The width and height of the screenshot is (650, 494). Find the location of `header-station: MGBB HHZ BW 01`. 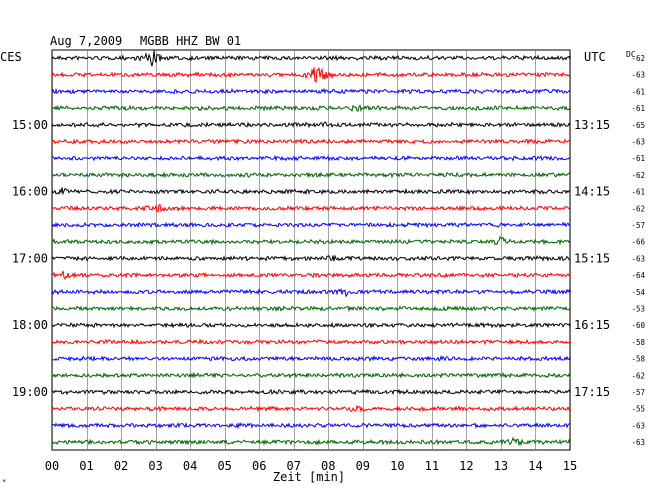

header-station: MGBB HHZ BW 01 is located at coordinates (190, 41).